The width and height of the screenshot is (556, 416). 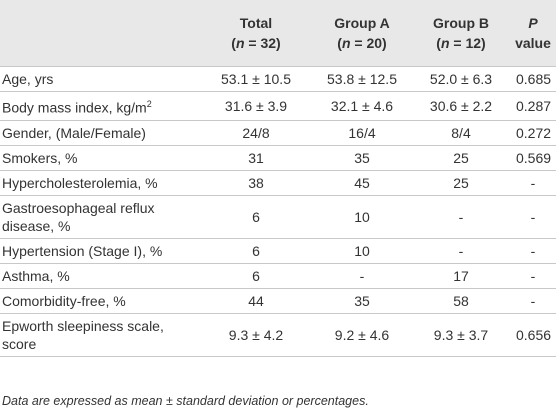 I want to click on cell: 0.656, so click(x=533, y=334).